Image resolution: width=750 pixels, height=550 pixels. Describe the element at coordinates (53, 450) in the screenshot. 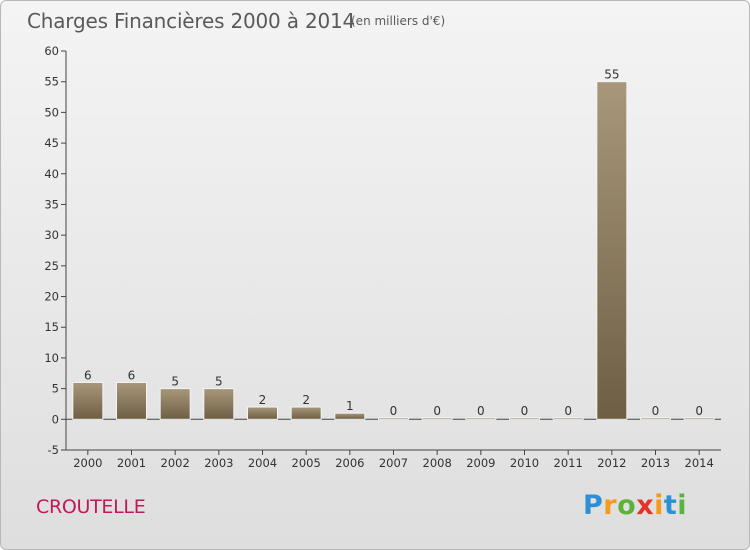

I see `y-tick-label: -5` at that location.